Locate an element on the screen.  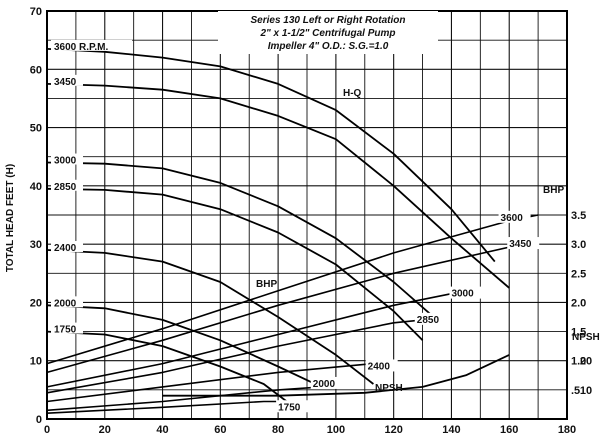
x-tick-label: 160 is located at coordinates (509, 430).